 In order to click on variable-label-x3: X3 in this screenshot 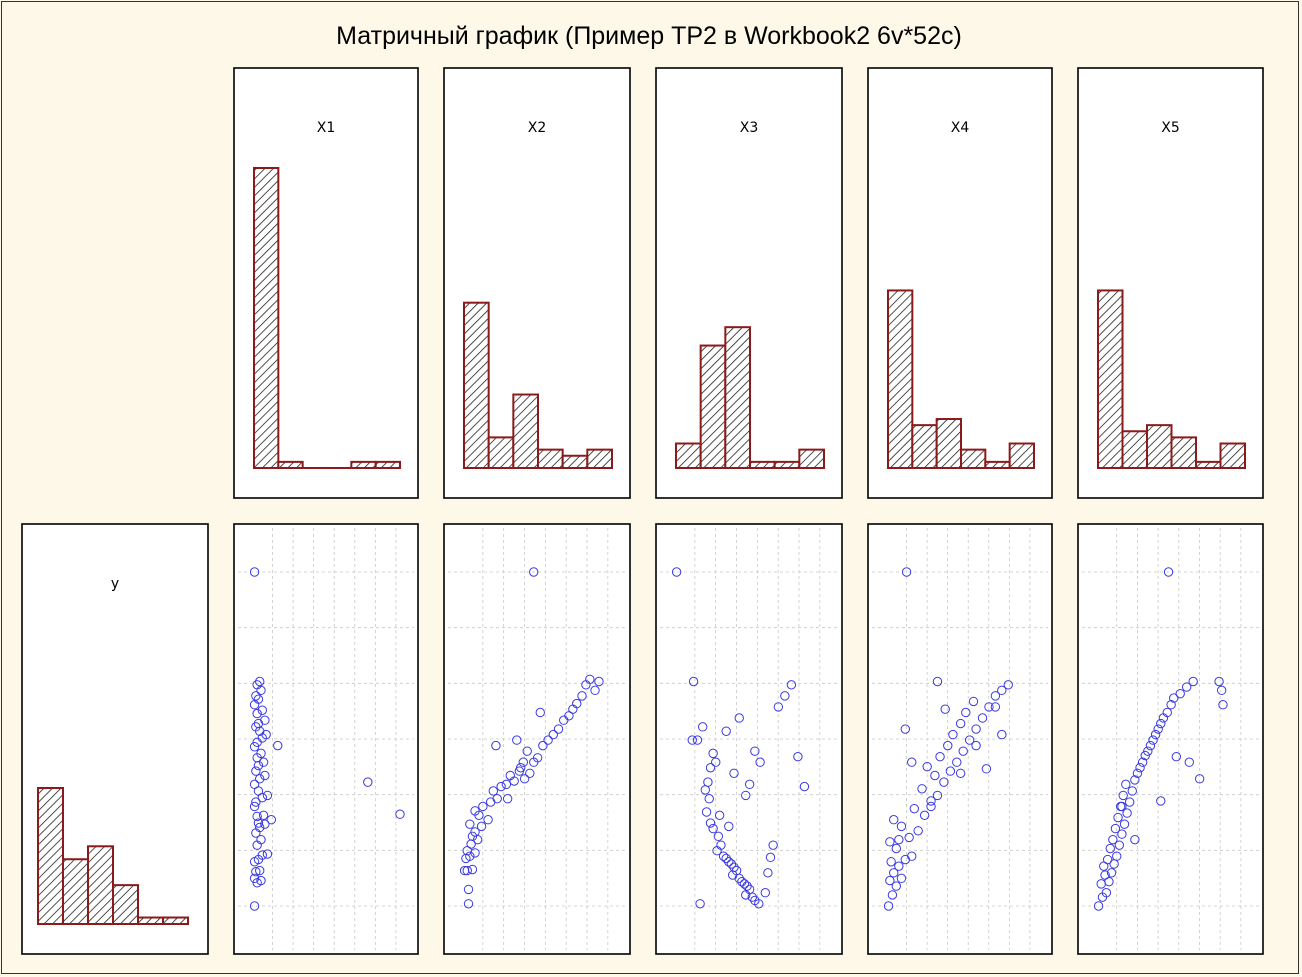, I will do `click(749, 128)`.